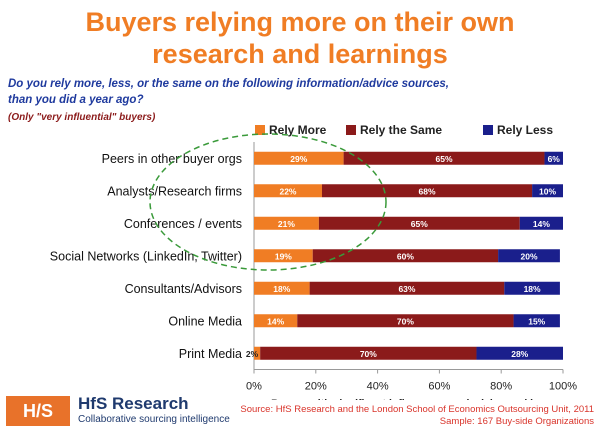  I want to click on data-label: 20%, so click(529, 256).